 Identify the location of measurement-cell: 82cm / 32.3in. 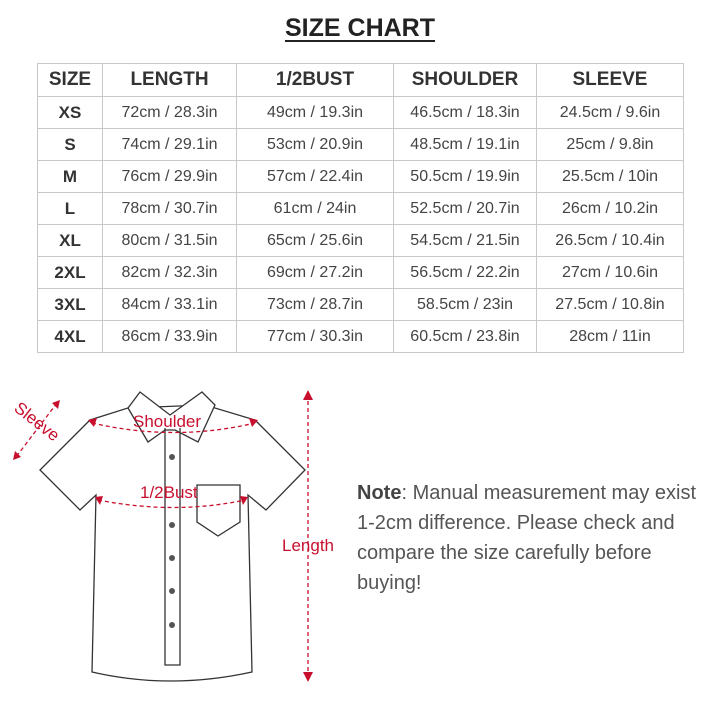
(169, 272).